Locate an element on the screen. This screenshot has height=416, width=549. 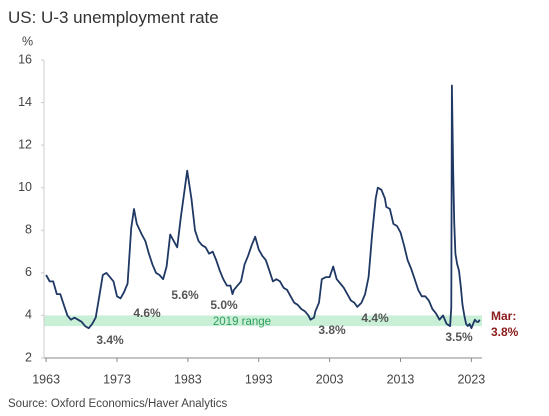
x-tick-label: 2013 is located at coordinates (401, 379).